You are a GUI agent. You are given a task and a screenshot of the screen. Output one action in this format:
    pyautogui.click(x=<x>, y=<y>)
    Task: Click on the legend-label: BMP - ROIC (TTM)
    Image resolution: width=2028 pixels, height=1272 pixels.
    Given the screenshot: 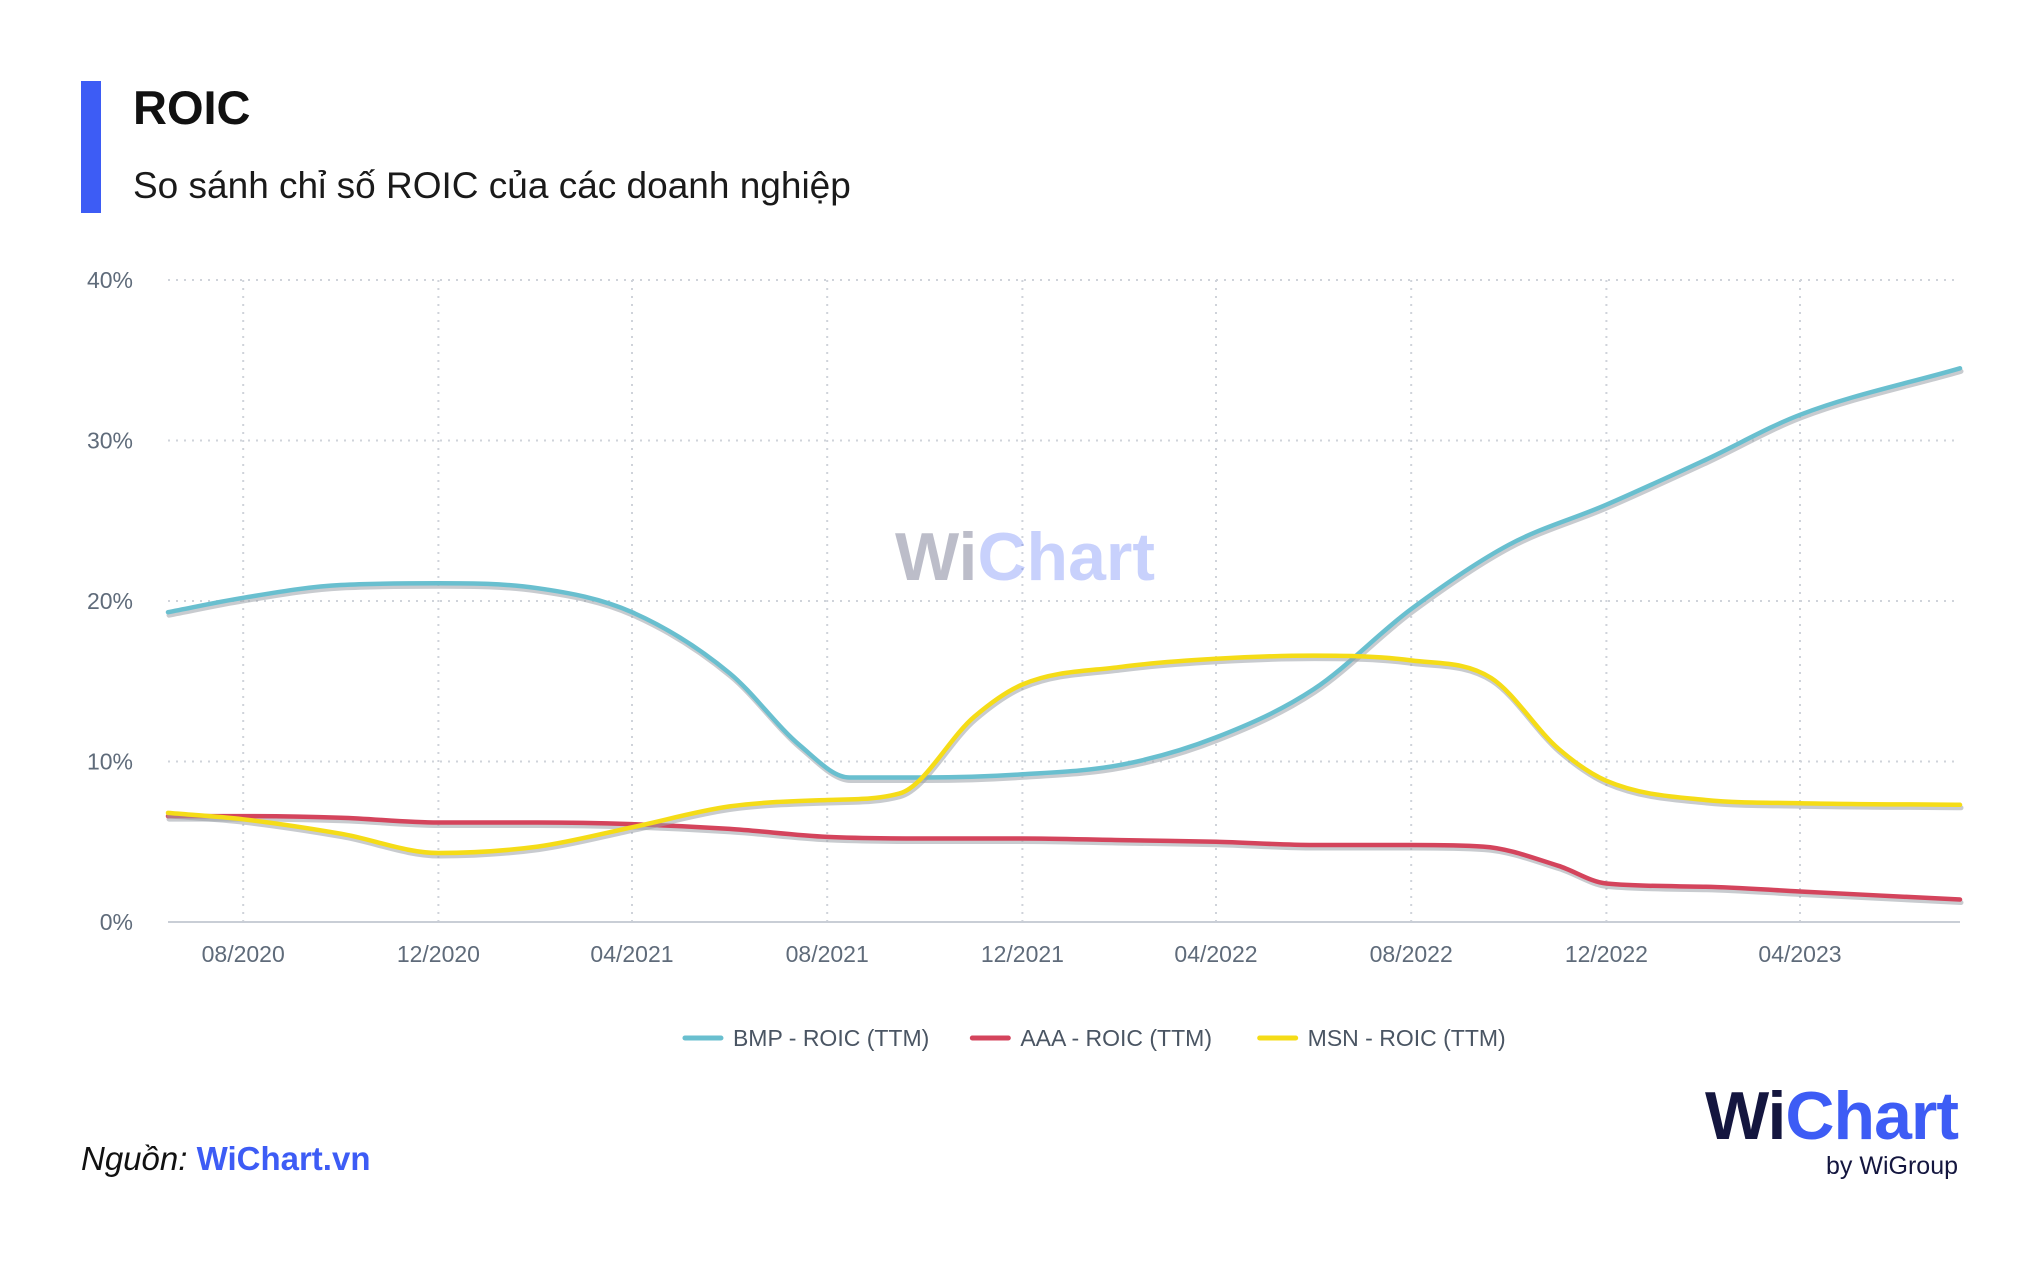 What is the action you would take?
    pyautogui.click(x=831, y=1038)
    